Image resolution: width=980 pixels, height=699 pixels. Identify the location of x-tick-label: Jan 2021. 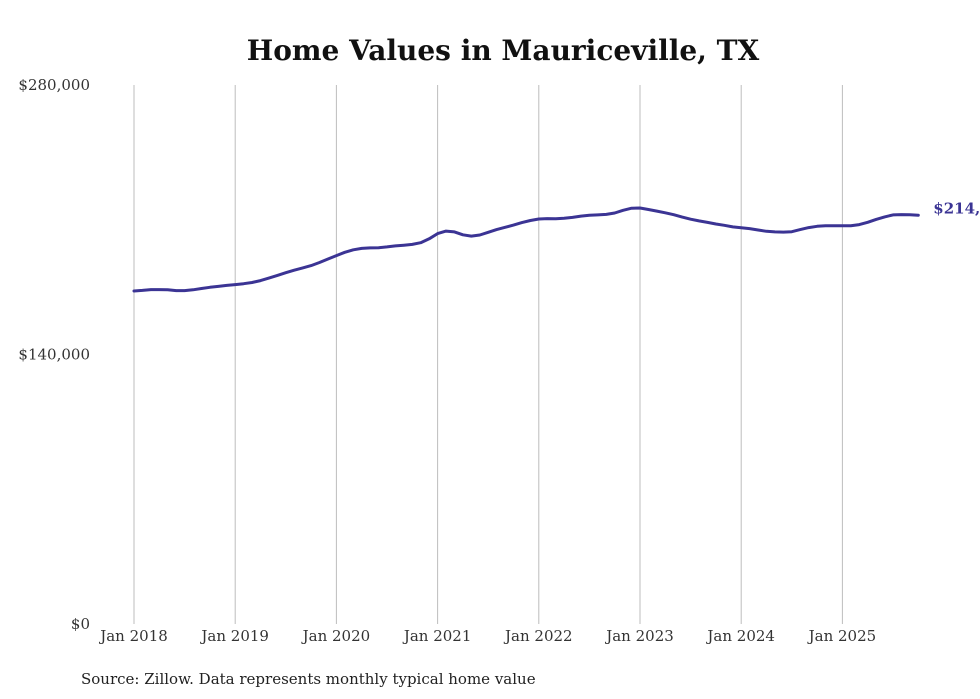
(437, 636).